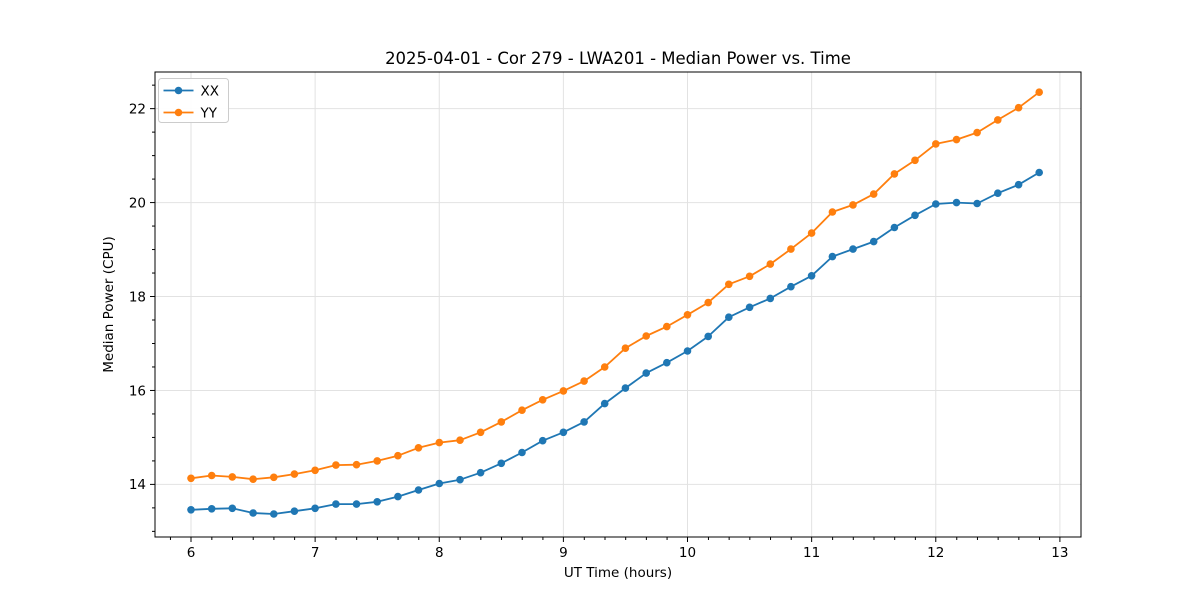 The image size is (1200, 600). Describe the element at coordinates (137, 109) in the screenshot. I see `y-tick-label: 22` at that location.